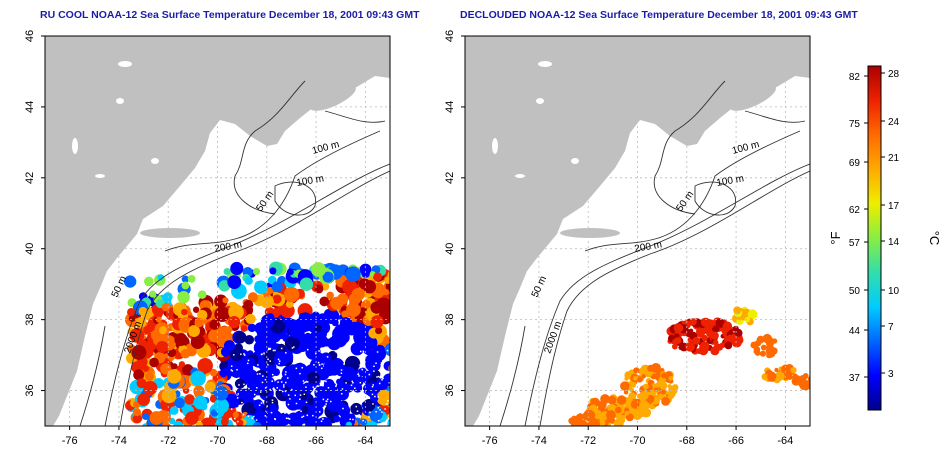  Describe the element at coordinates (894, 206) in the screenshot. I see `celsius-tick-label: 17` at that location.